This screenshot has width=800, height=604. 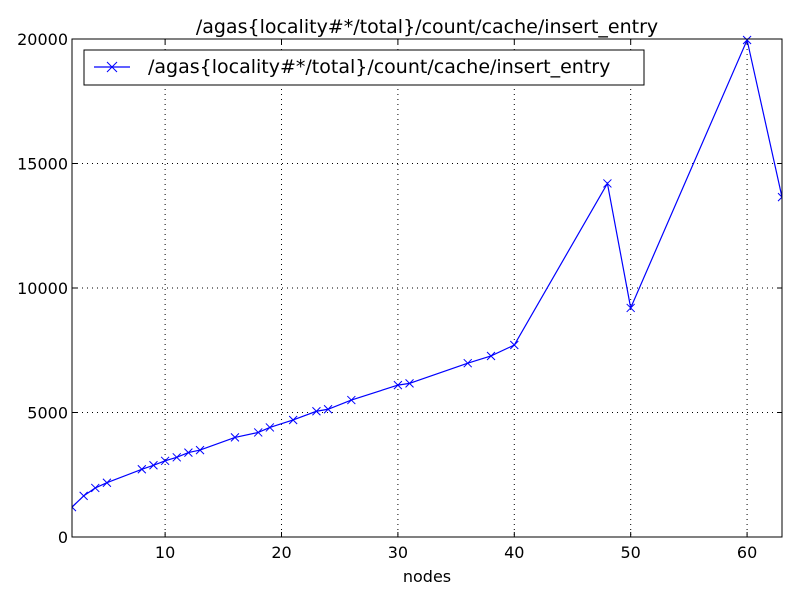 I want to click on legend-box, so click(x=364, y=67).